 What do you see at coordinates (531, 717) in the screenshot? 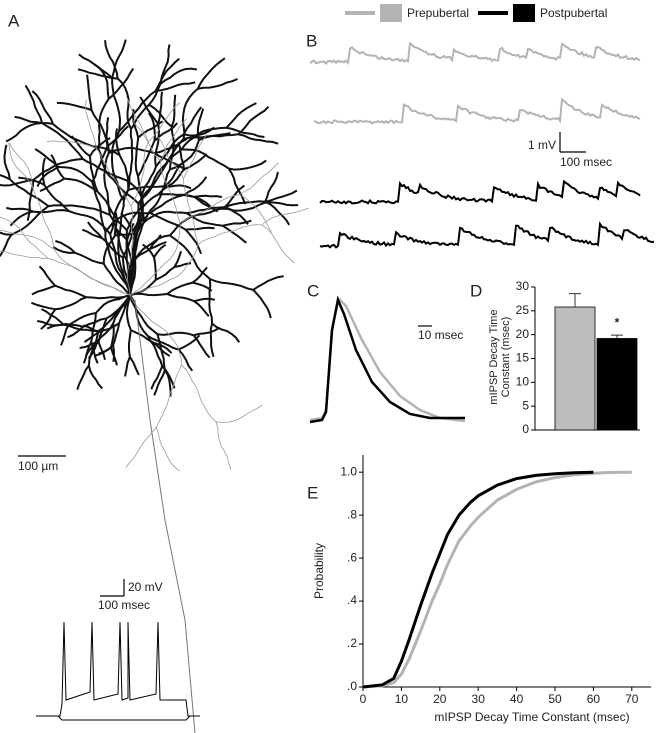
I see `x-axis-label: mIPSP Decay Time Constant (msec)` at bounding box center [531, 717].